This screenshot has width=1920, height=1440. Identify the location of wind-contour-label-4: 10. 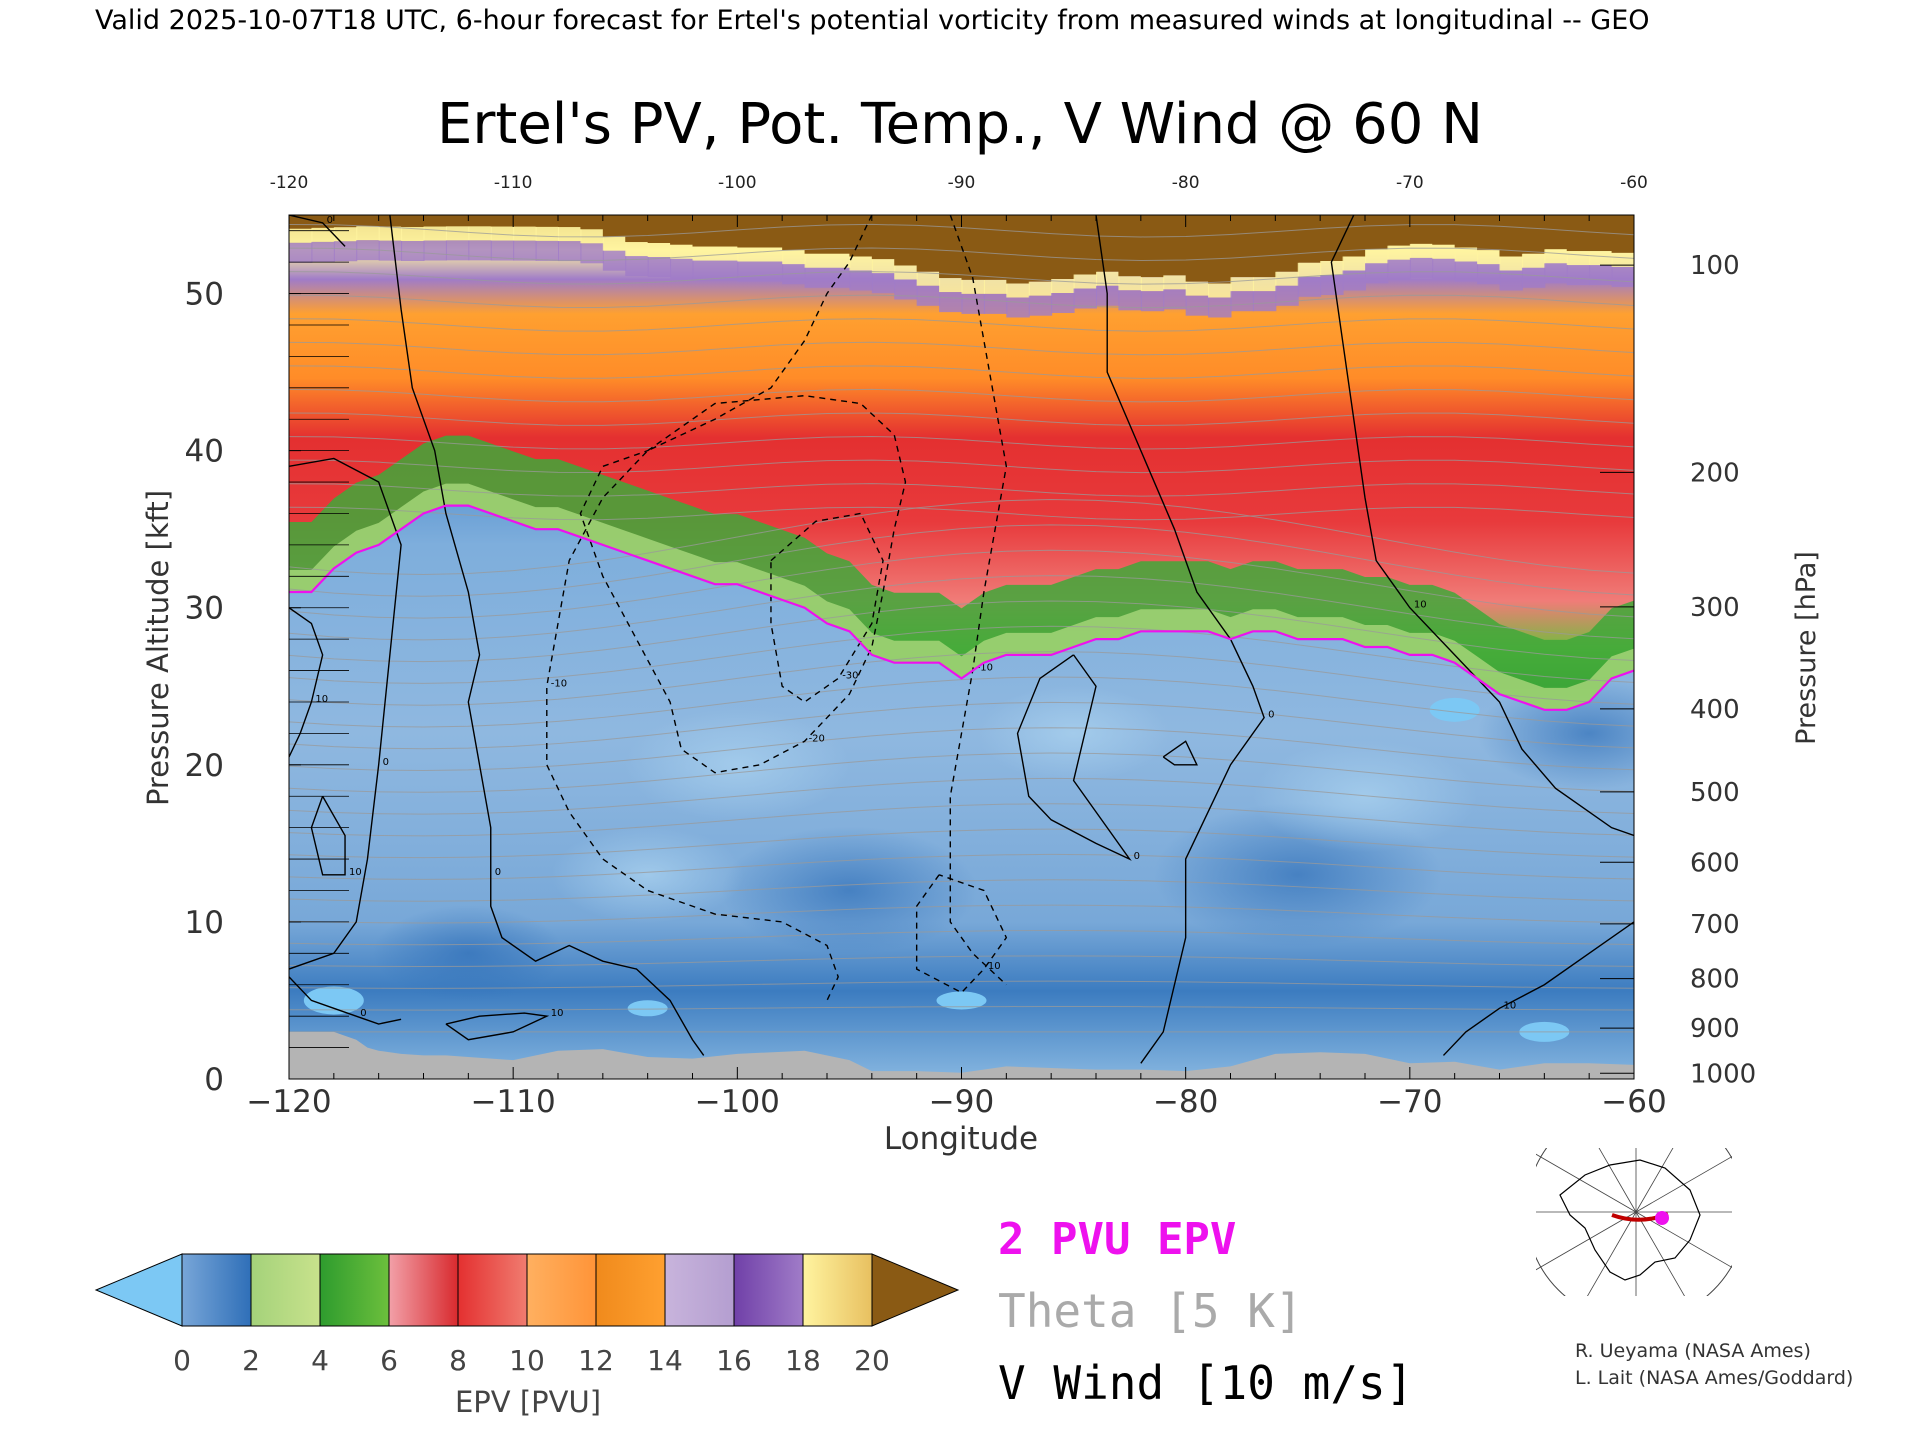
(321, 699).